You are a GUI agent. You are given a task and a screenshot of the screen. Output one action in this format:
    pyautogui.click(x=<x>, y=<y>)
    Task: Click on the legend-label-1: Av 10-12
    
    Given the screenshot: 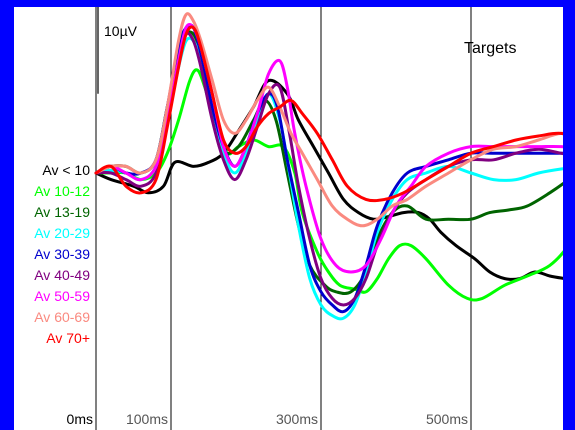 What is the action you would take?
    pyautogui.click(x=62, y=191)
    